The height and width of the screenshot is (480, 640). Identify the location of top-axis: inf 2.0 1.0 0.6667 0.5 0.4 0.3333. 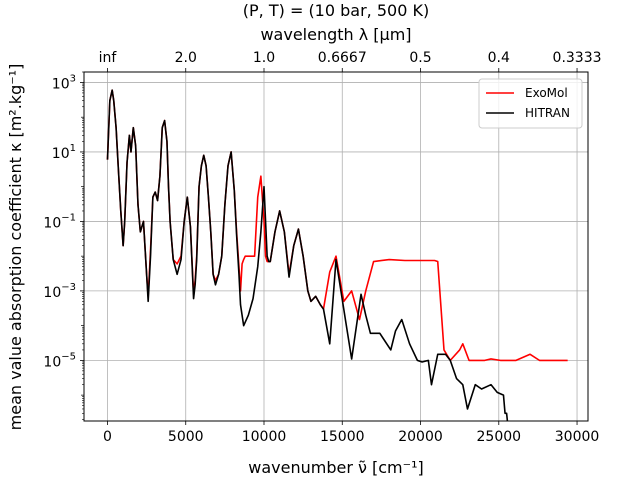
(350, 61).